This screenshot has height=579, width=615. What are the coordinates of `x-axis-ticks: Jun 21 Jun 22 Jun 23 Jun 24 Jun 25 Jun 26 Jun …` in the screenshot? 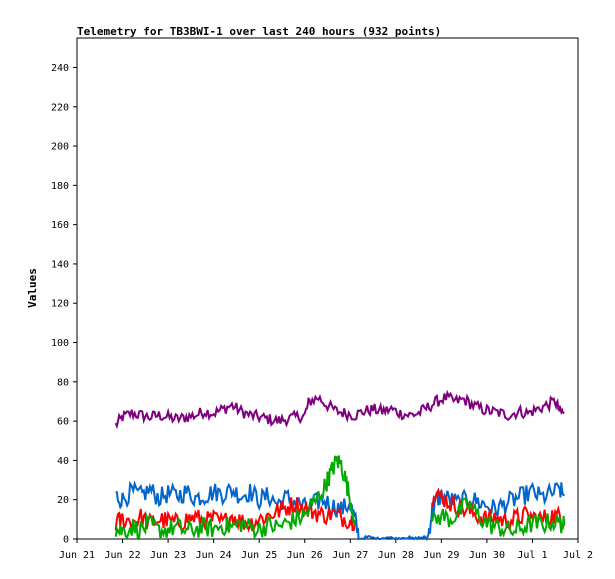 It's located at (326, 550).